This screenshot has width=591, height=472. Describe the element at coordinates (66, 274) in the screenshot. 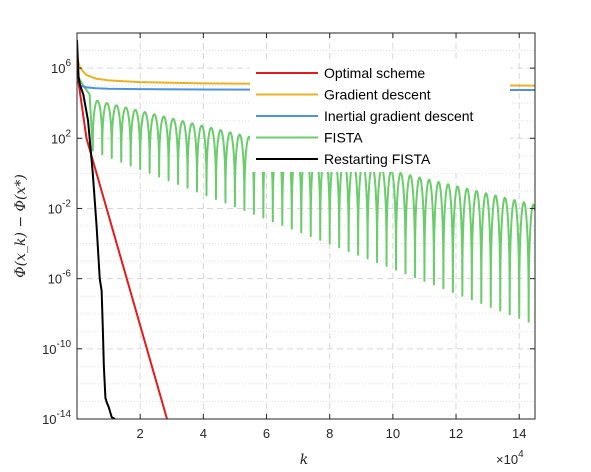

I see `y-tick-label-exponent: -6` at that location.